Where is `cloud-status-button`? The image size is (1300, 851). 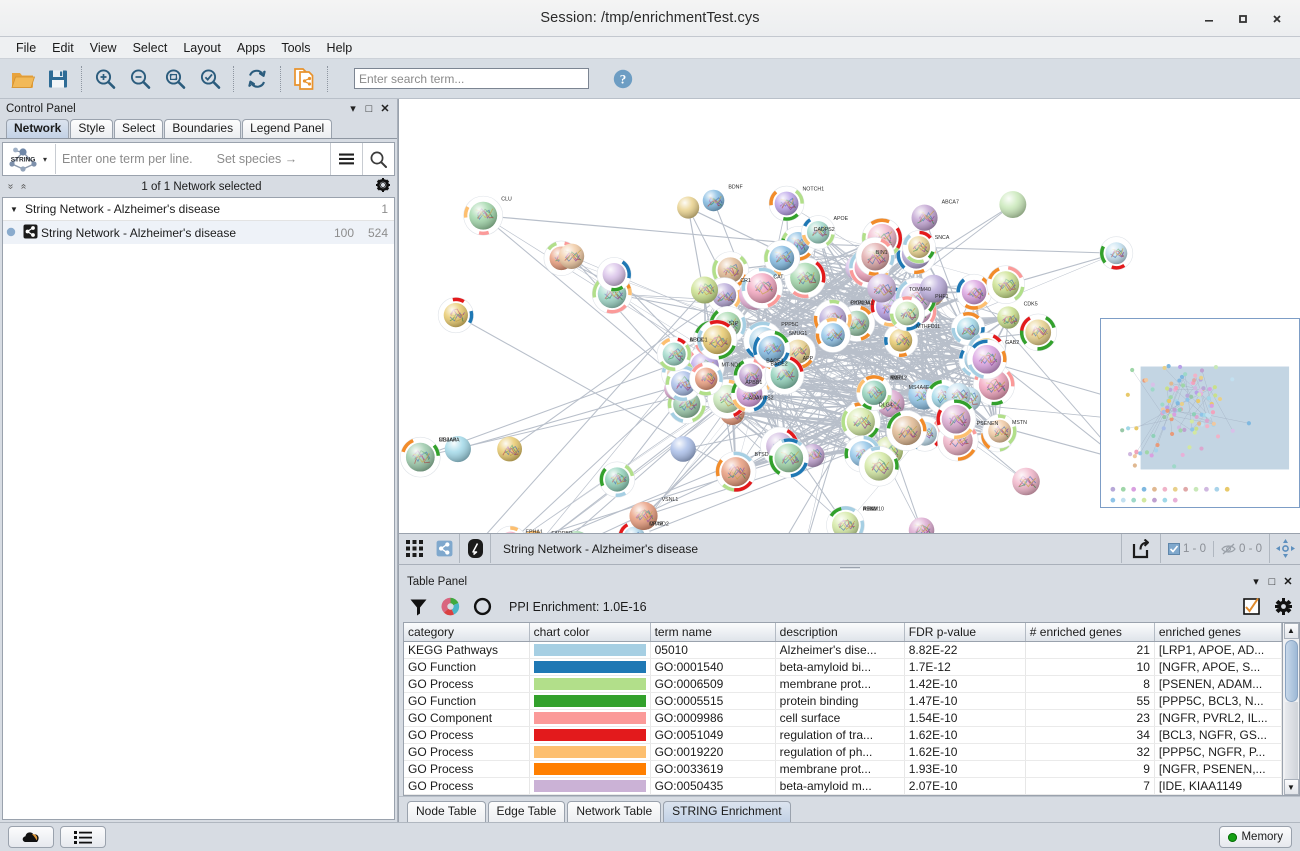
cloud-status-button is located at coordinates (31, 837).